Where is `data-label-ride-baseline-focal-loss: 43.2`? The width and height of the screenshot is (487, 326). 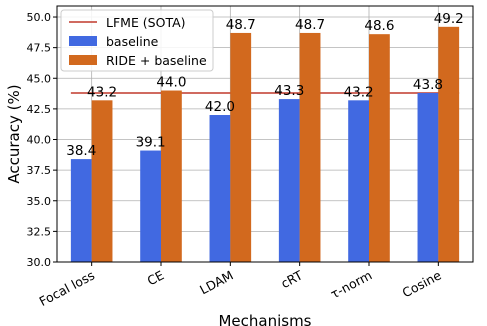
data-label-ride-baseline-focal-loss: 43.2 is located at coordinates (102, 92).